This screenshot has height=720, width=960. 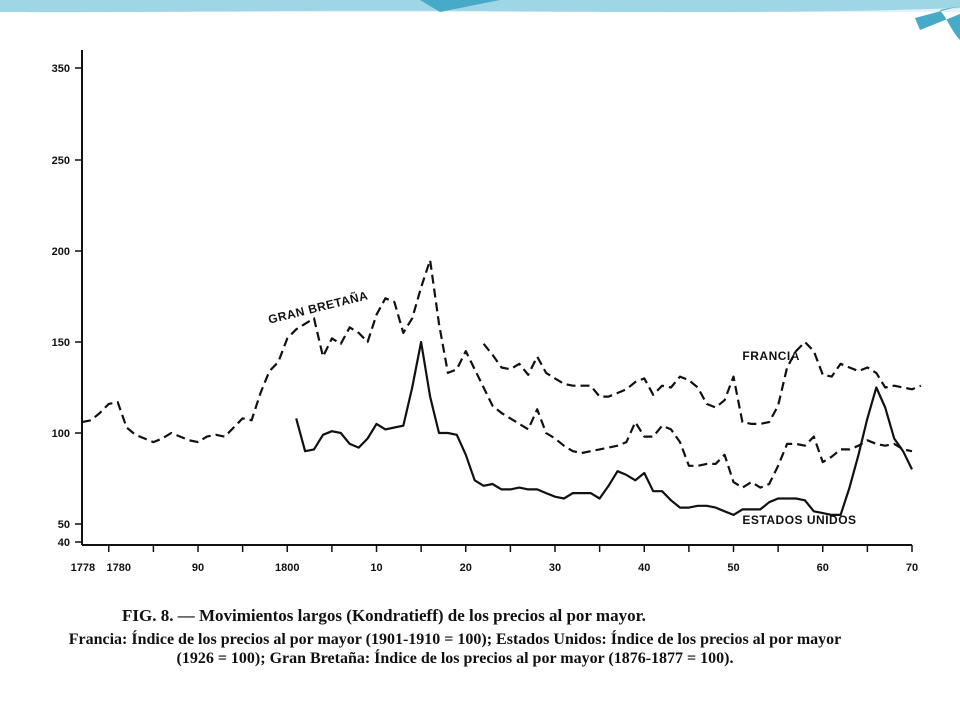 I want to click on x-tick-label: 90, so click(x=198, y=568).